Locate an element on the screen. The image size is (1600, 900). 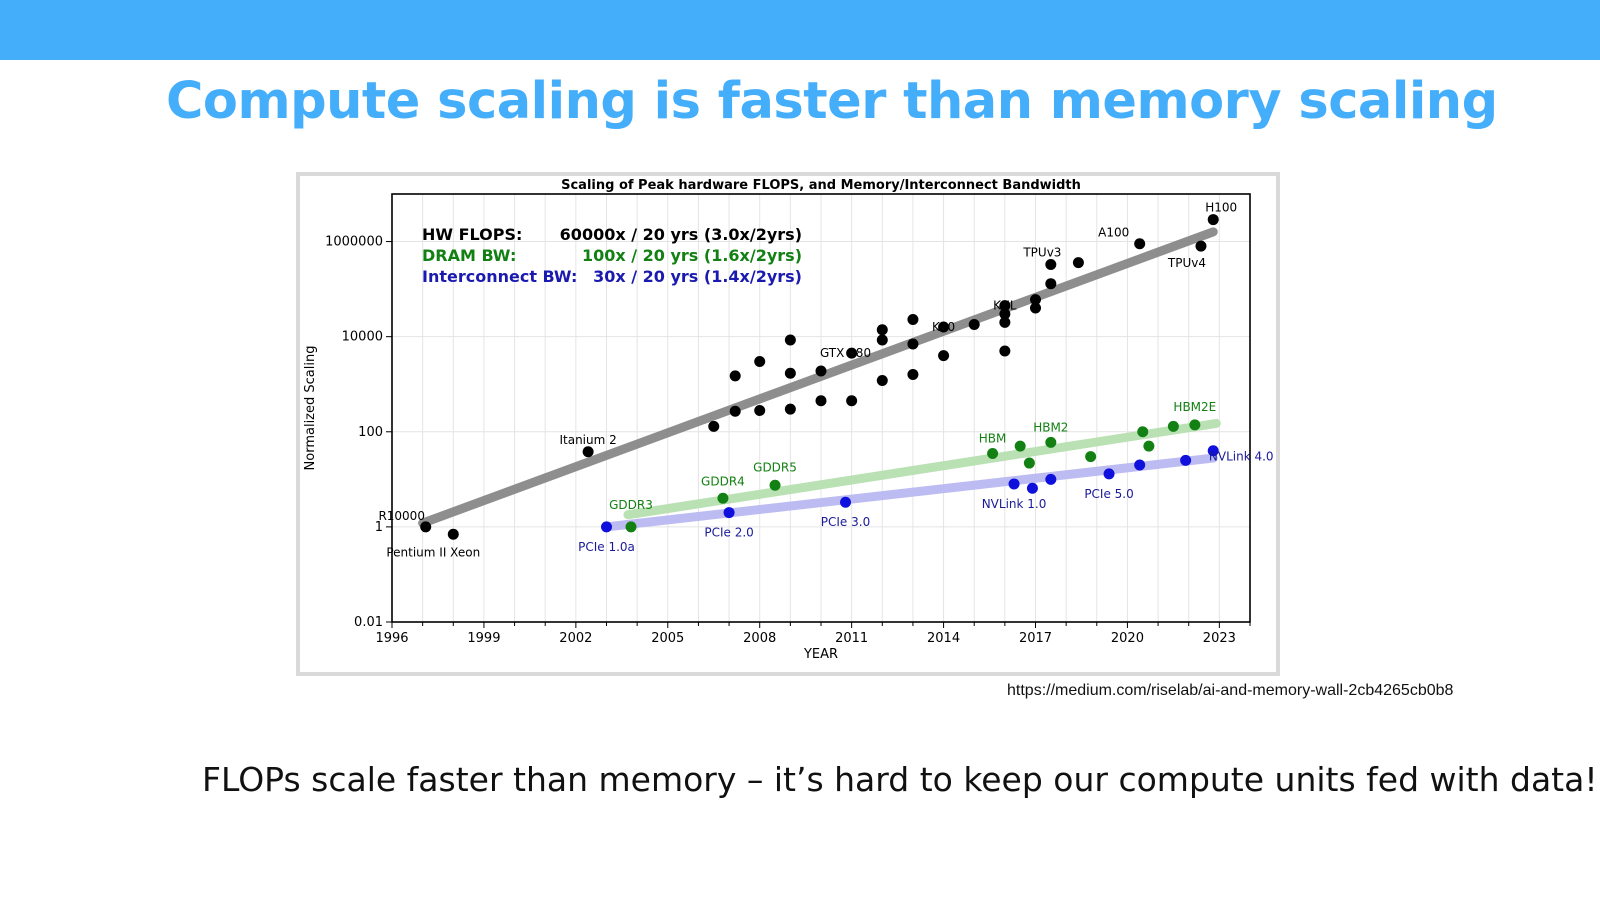
point-label: NVLink 1.0 is located at coordinates (1014, 504).